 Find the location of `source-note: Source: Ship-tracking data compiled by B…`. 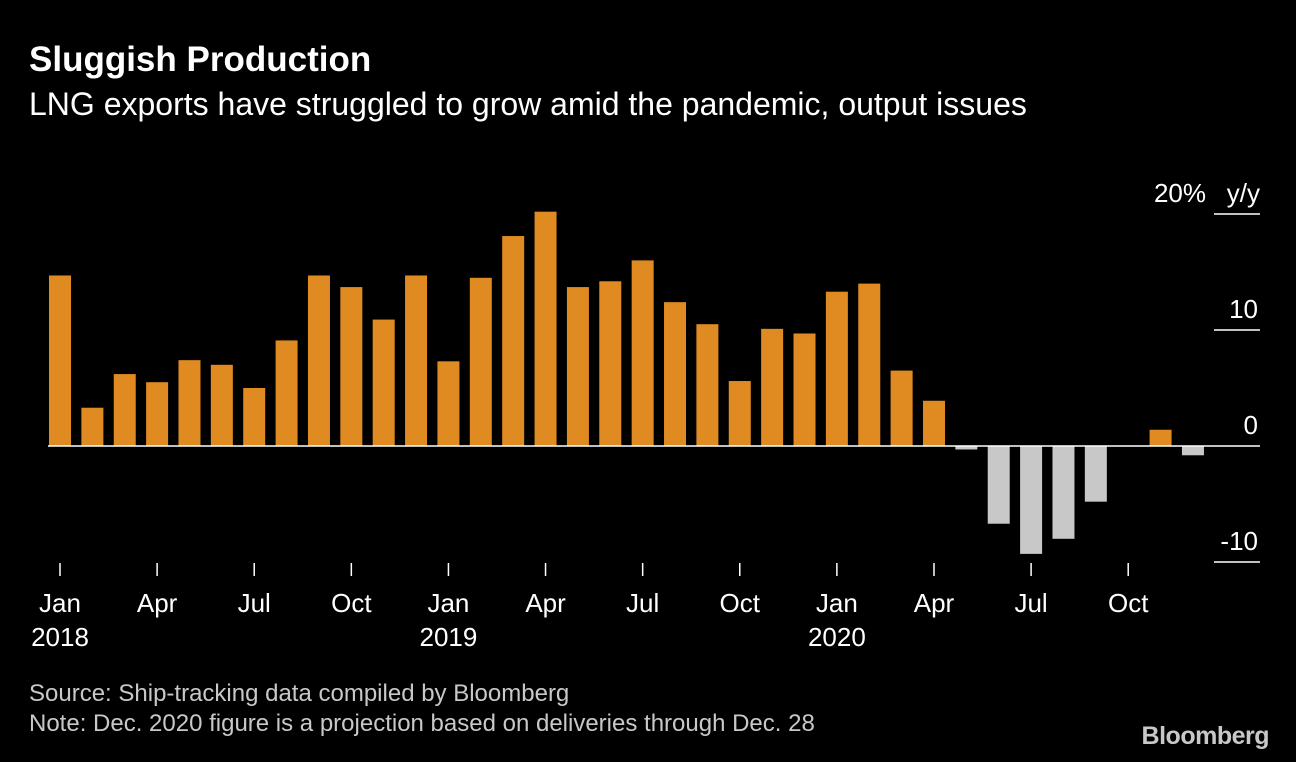

source-note: Source: Ship-tracking data compiled by B… is located at coordinates (299, 693).